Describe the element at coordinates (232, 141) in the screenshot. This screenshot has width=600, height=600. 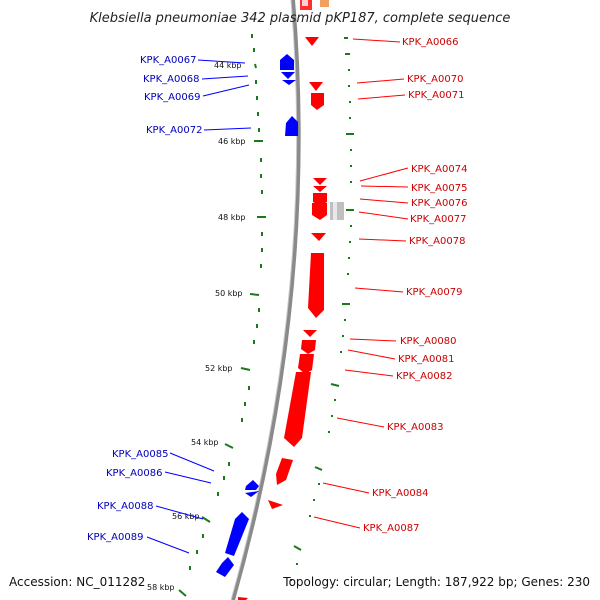
I see `scale-label: 46 kbp` at that location.